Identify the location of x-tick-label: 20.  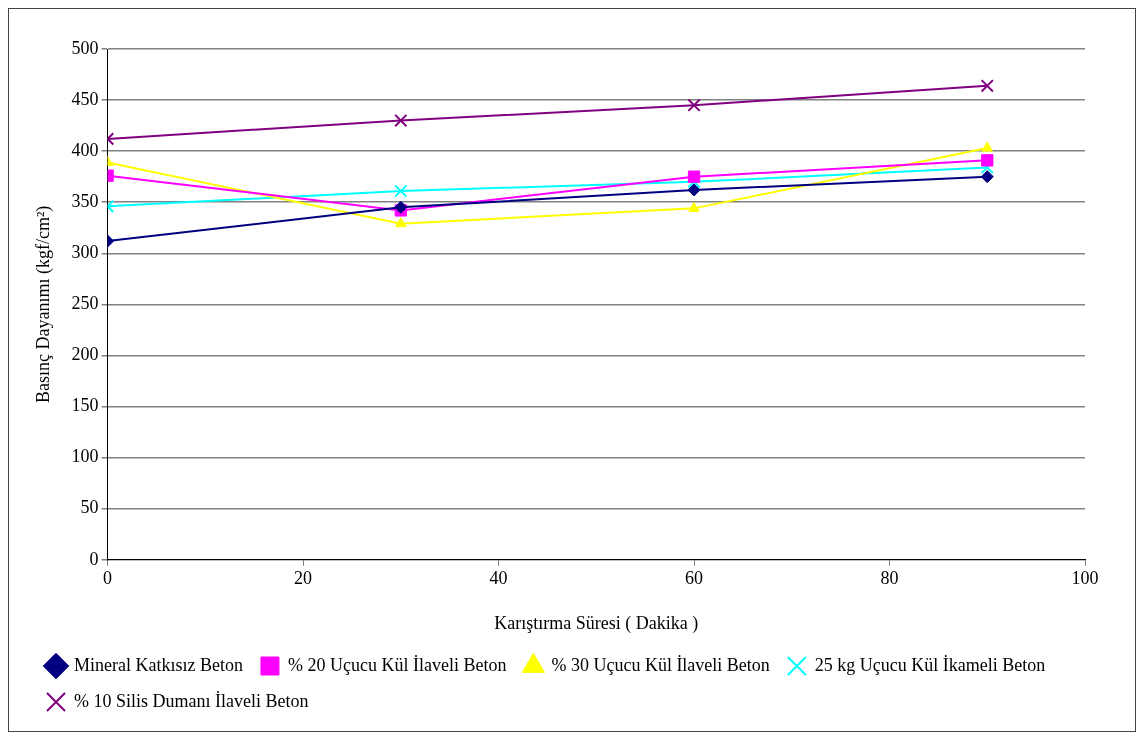
(303, 578).